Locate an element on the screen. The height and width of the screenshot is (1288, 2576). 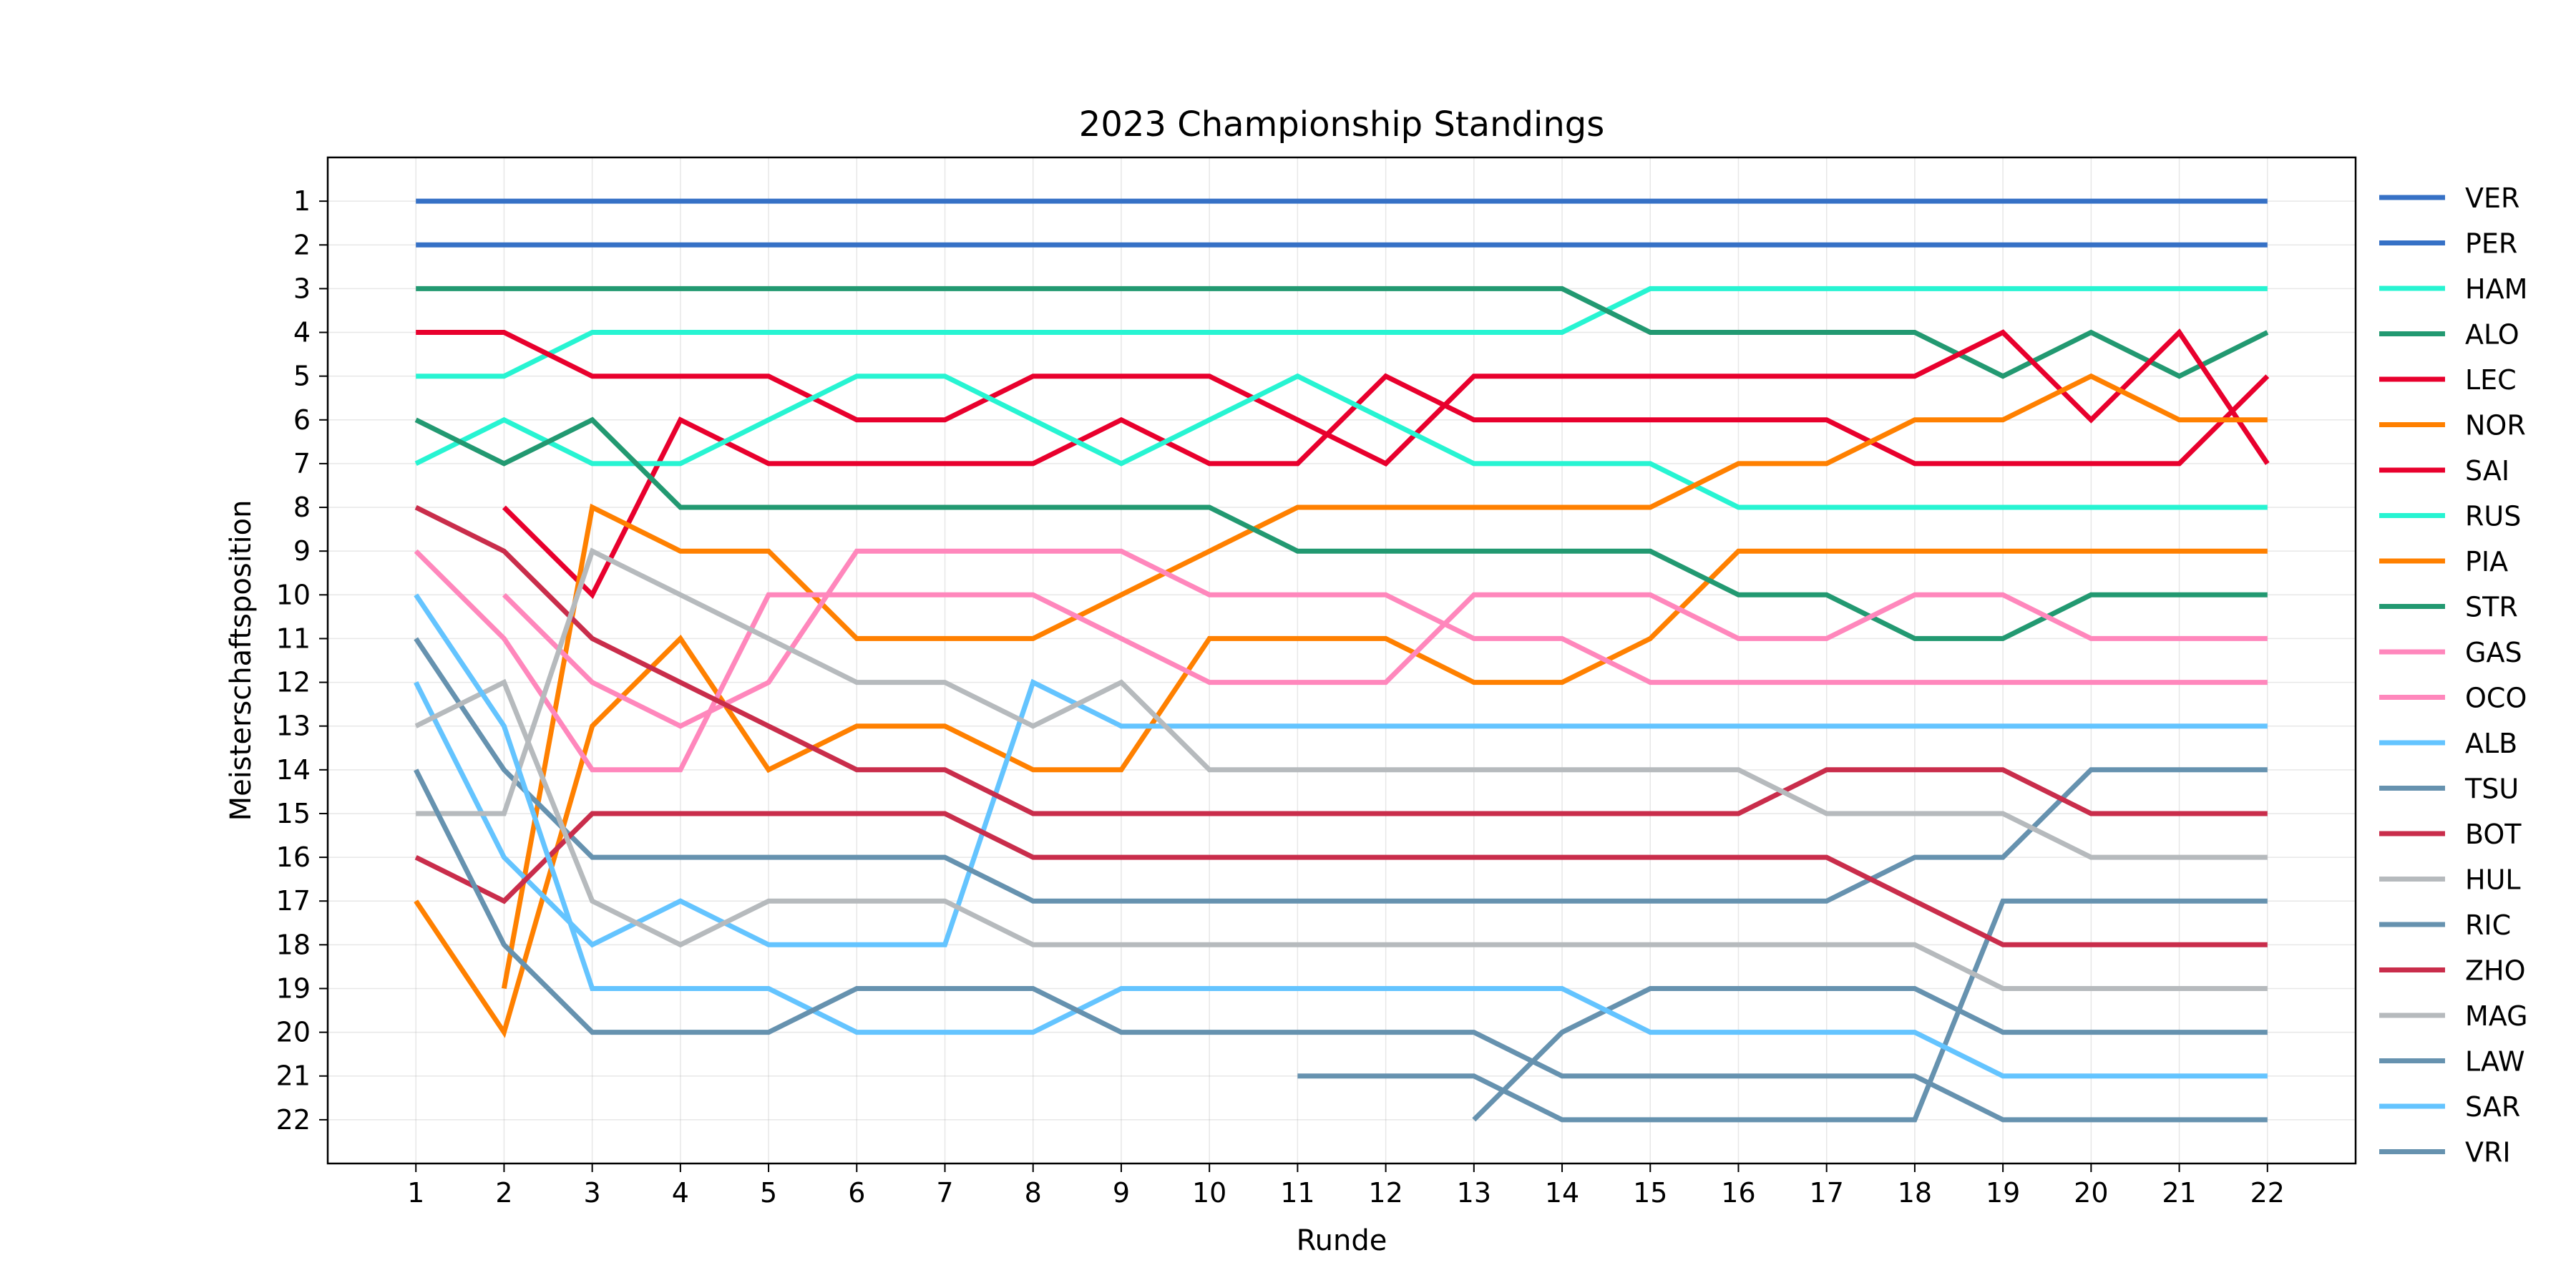
legend-label: TSU is located at coordinates (2491, 789).